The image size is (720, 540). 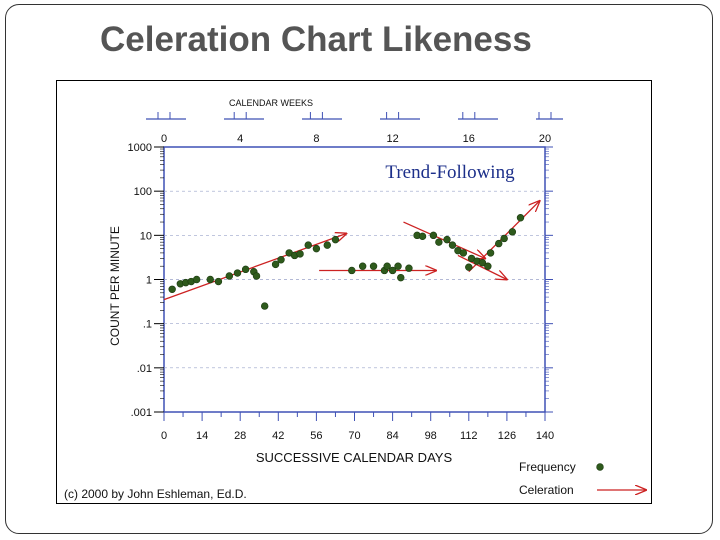 What do you see at coordinates (115, 286) in the screenshot?
I see `y-axis-label: COUNT PER MINUTE` at bounding box center [115, 286].